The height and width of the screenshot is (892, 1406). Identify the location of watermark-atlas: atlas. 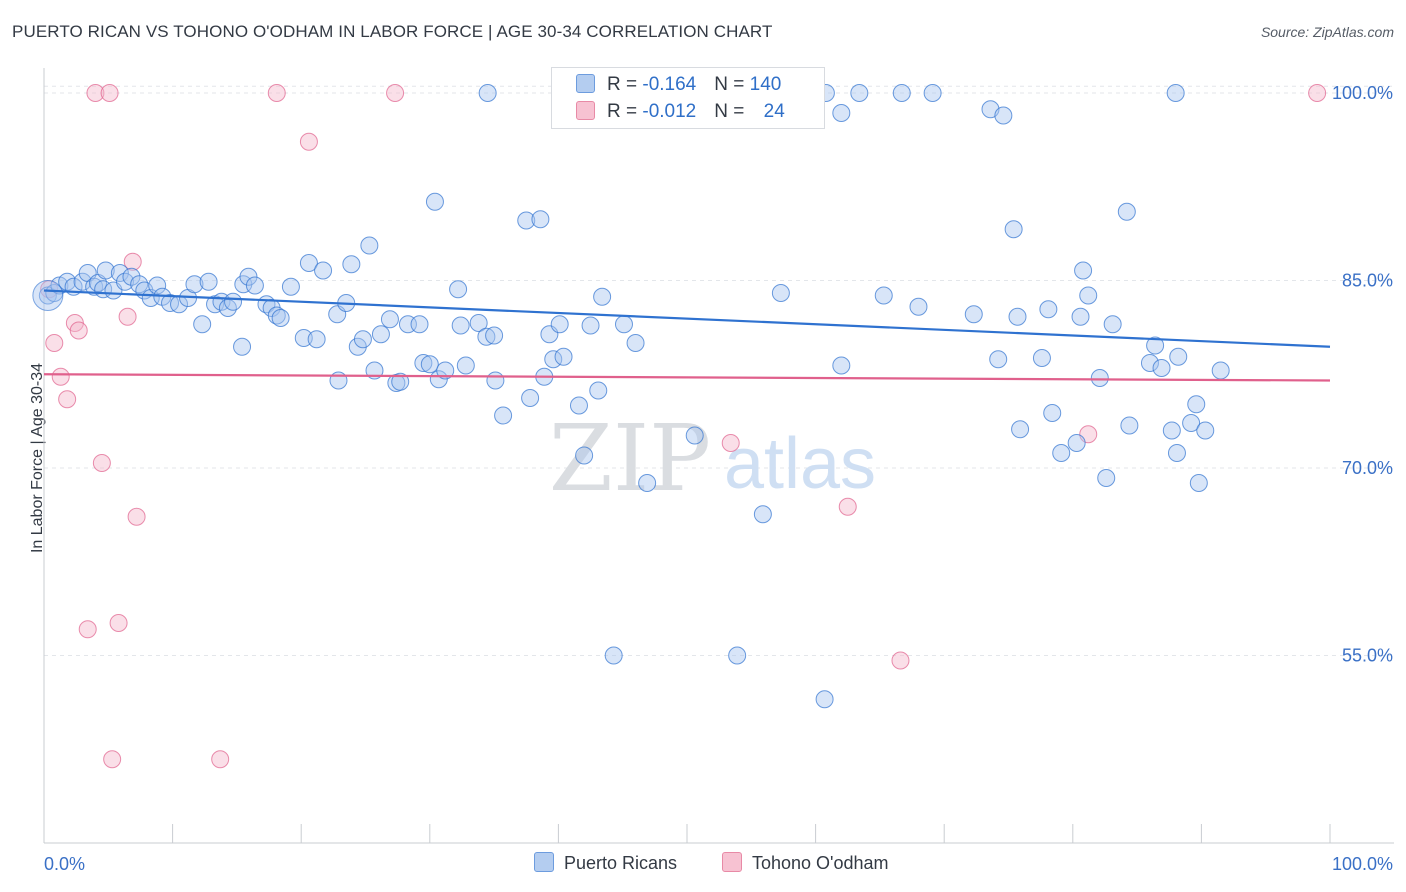
(800, 464).